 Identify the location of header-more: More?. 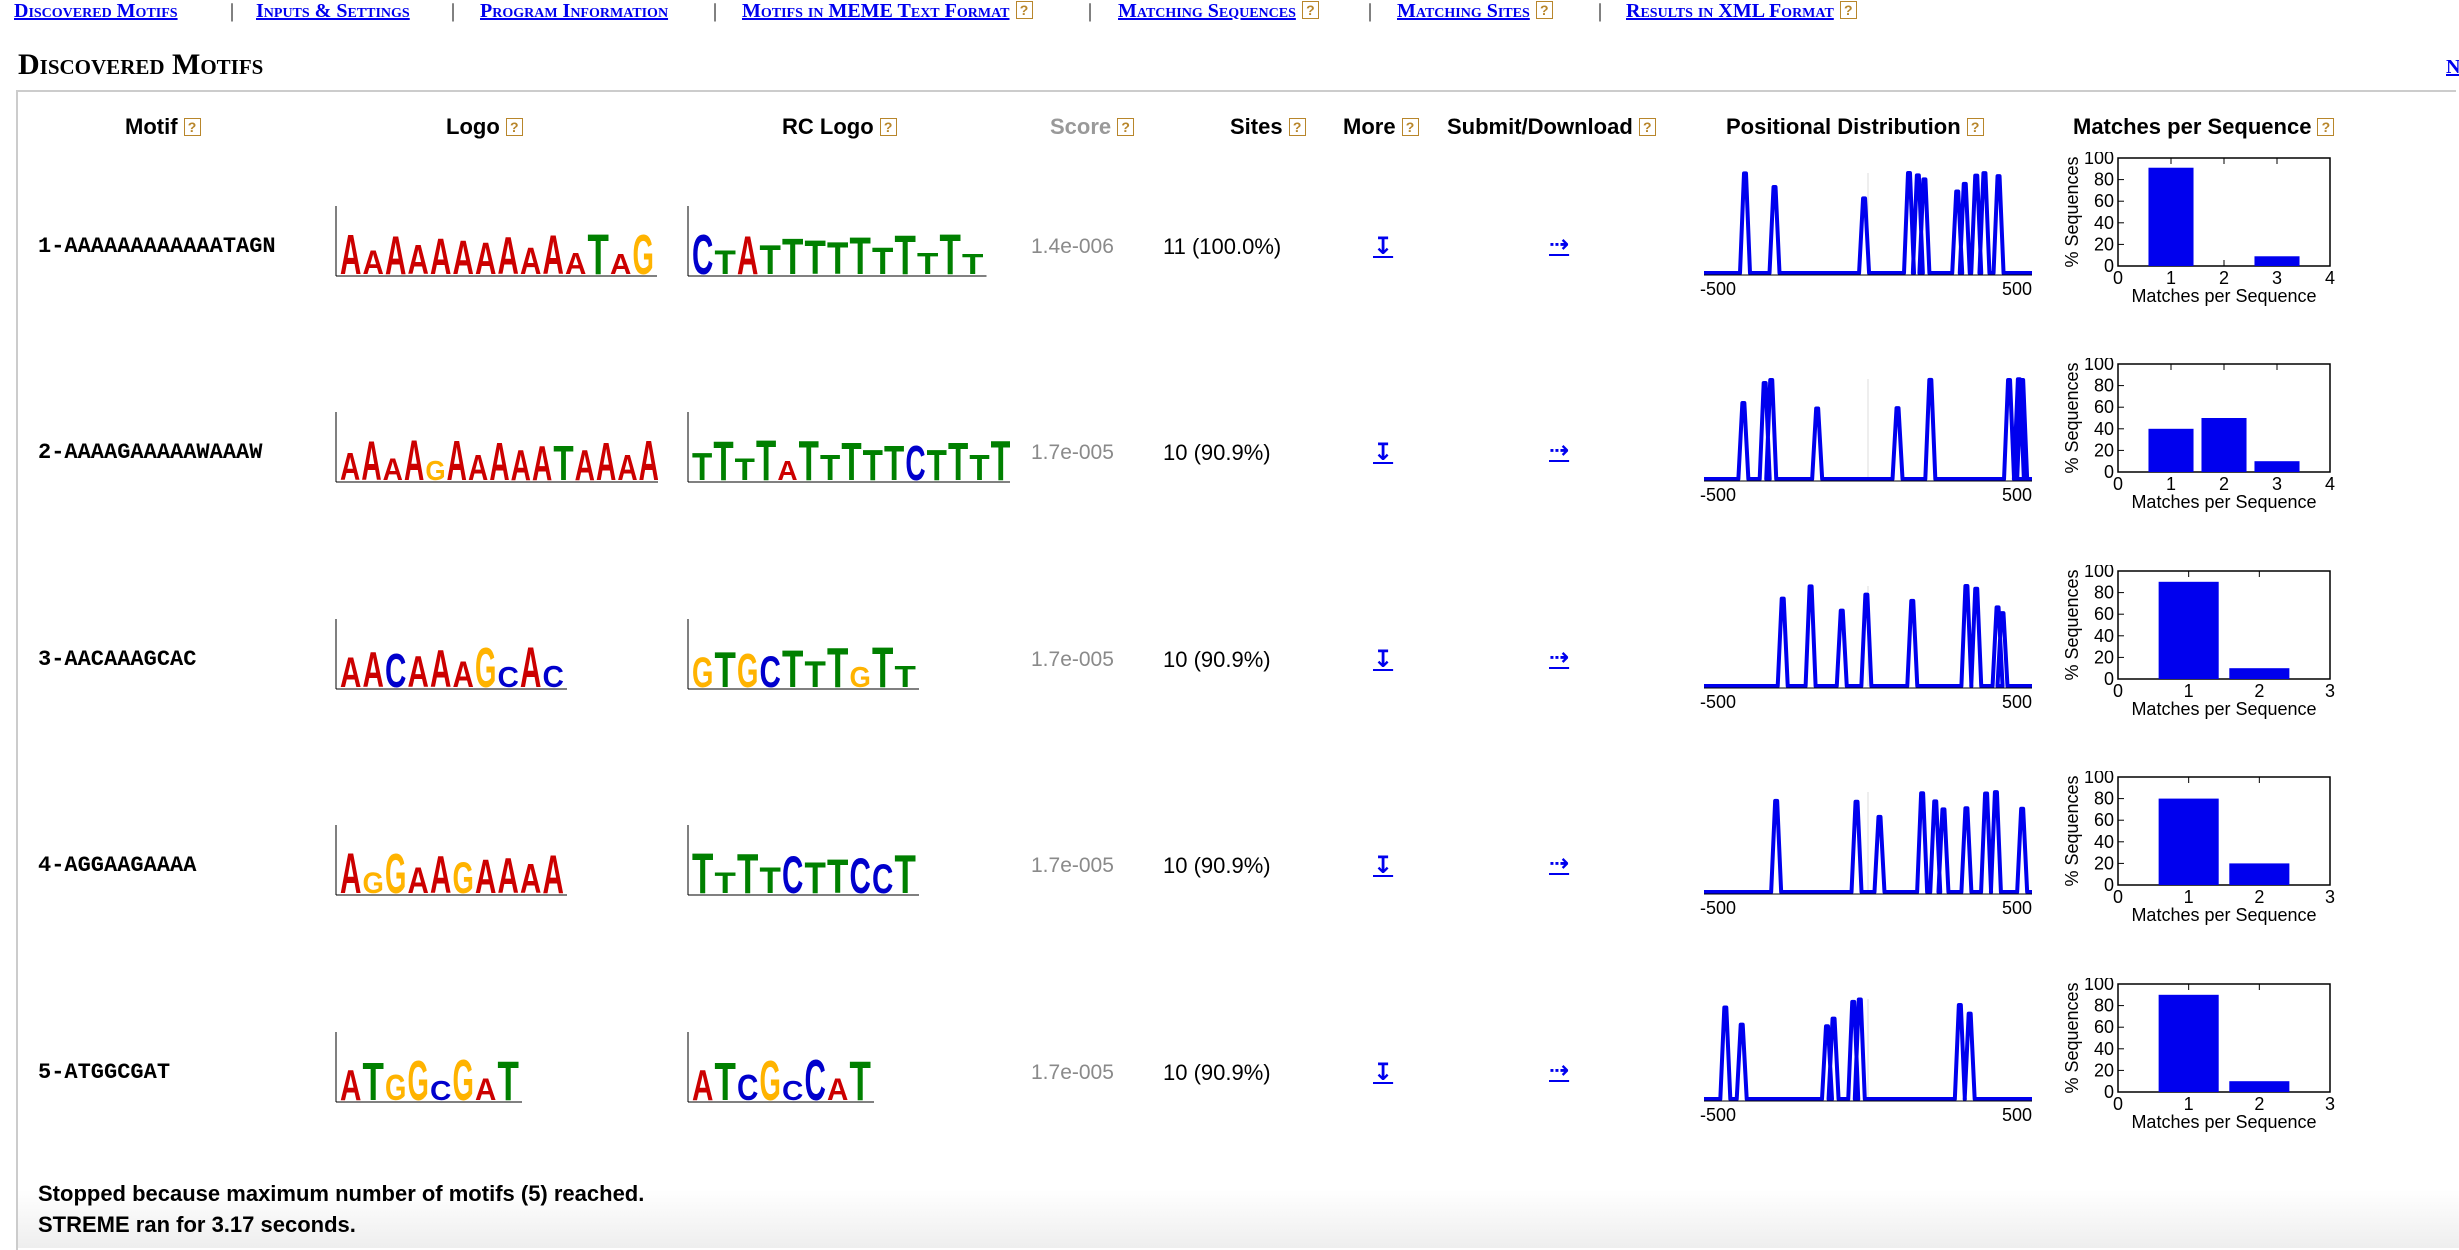
(1381, 127).